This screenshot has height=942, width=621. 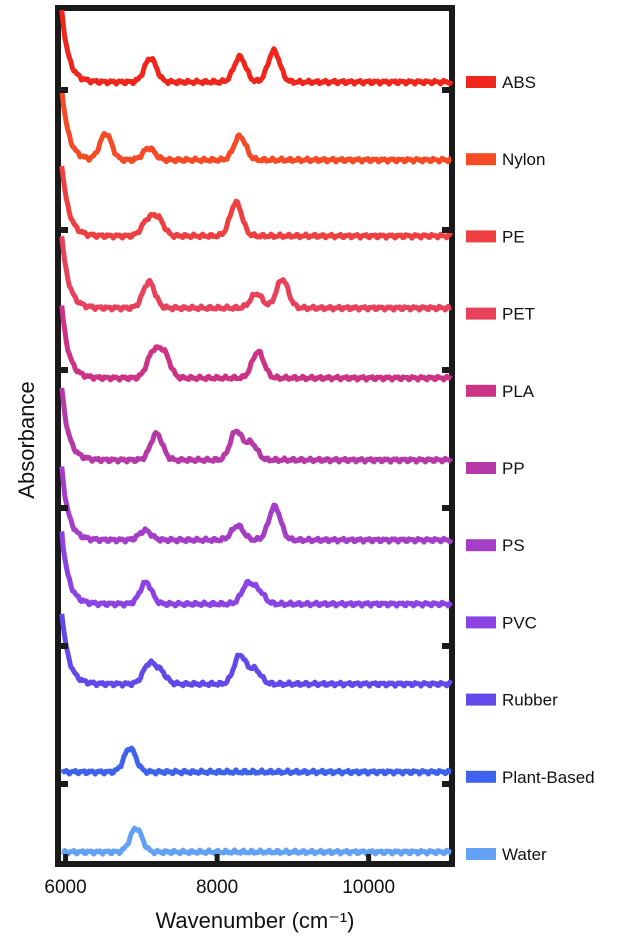 What do you see at coordinates (519, 82) in the screenshot?
I see `legend-label-abs: ABS` at bounding box center [519, 82].